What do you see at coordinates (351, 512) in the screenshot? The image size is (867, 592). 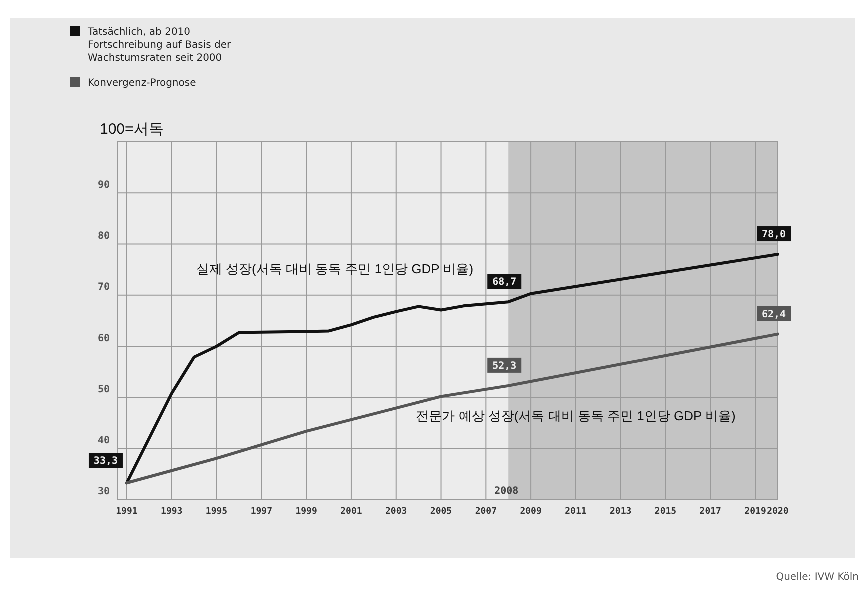 I see `x-tick-label: 2001` at bounding box center [351, 512].